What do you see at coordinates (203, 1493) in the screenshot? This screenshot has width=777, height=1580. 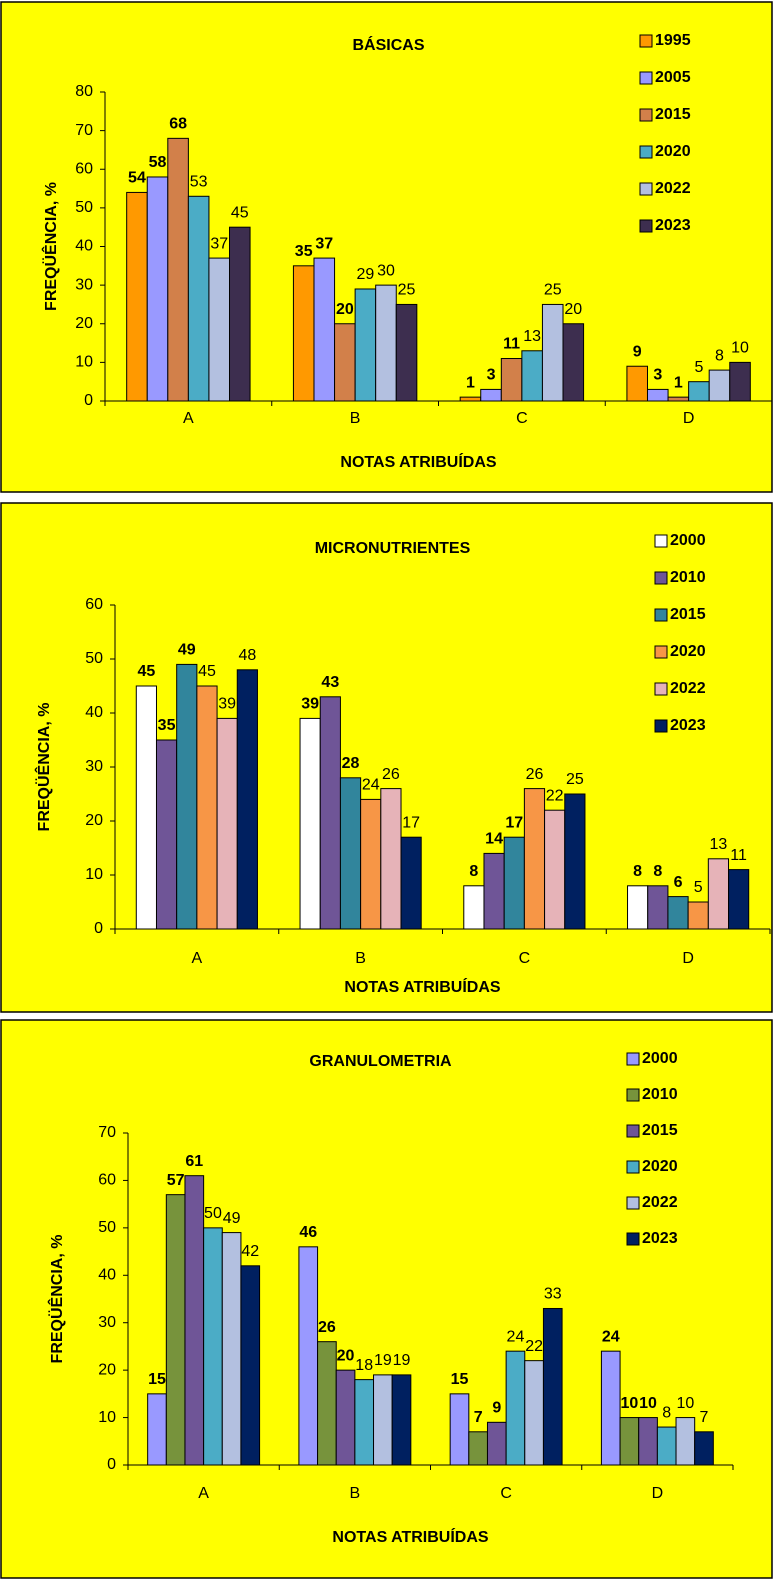 I see `x-tick-label: A` at bounding box center [203, 1493].